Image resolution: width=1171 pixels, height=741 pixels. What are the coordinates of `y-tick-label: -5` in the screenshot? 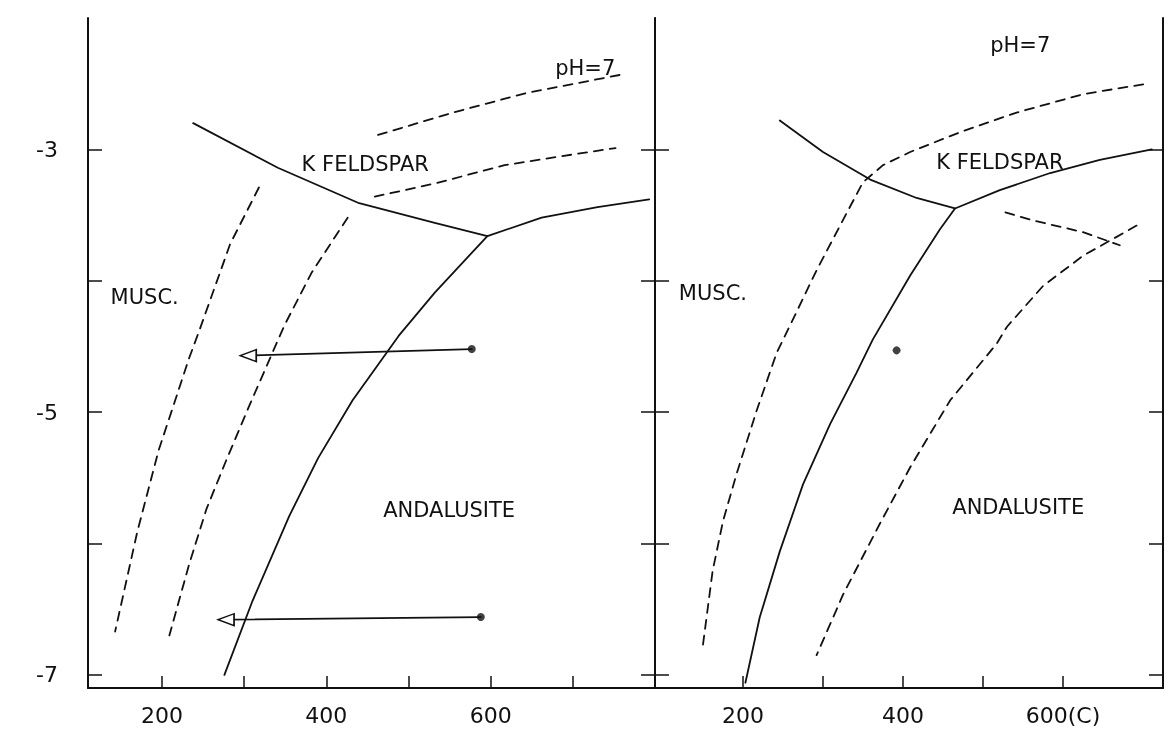 It's located at (47, 412).